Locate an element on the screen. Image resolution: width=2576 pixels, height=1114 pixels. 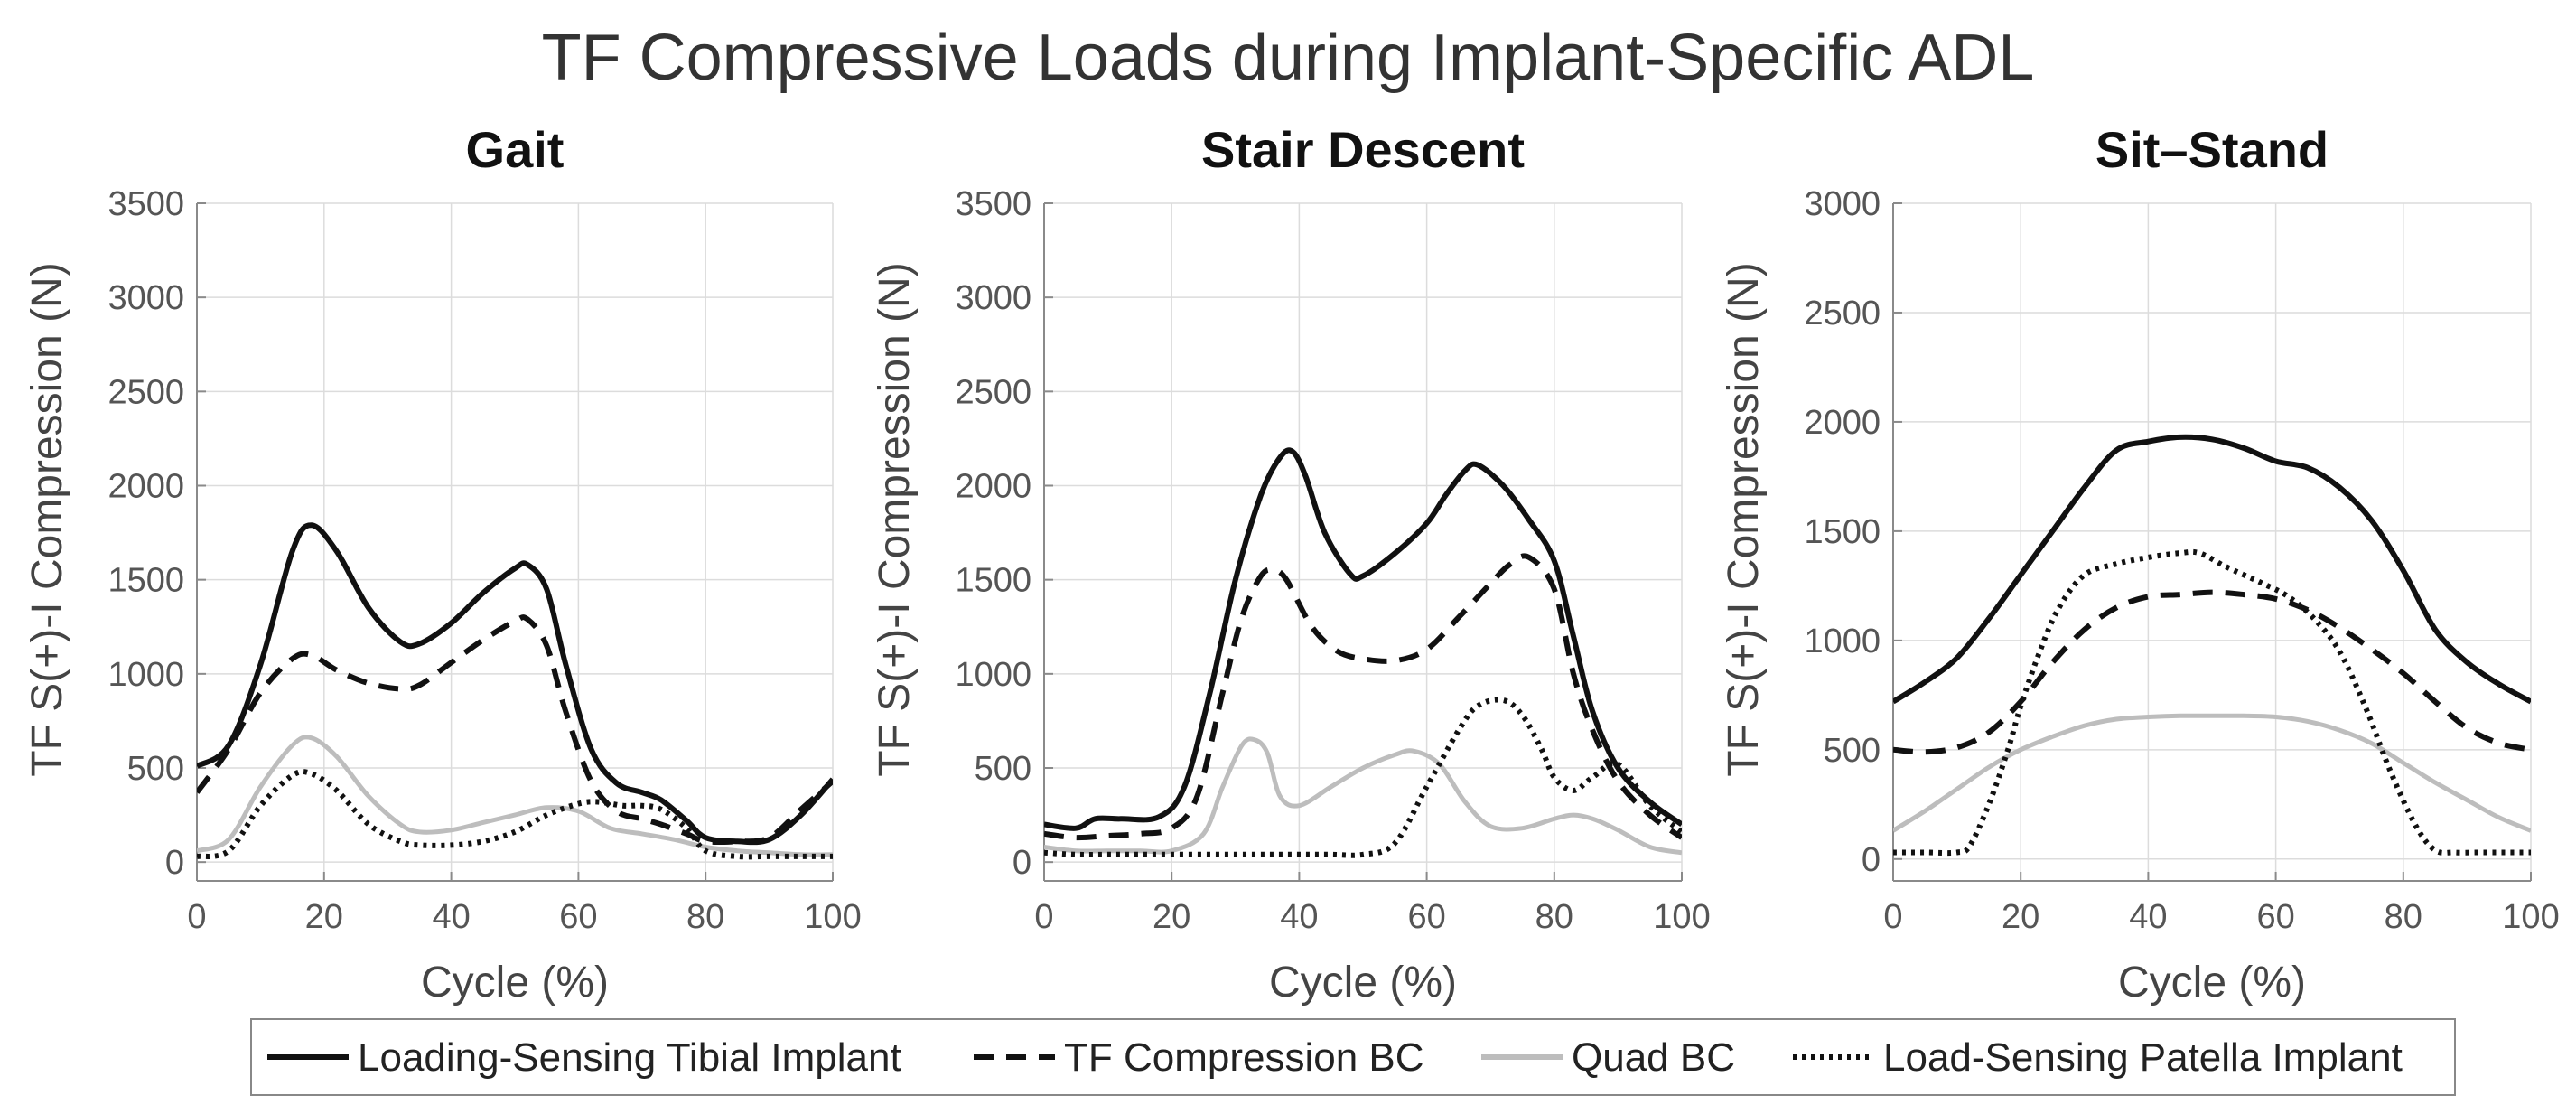
stair-descent-xtick-label: 40 is located at coordinates (1299, 917).